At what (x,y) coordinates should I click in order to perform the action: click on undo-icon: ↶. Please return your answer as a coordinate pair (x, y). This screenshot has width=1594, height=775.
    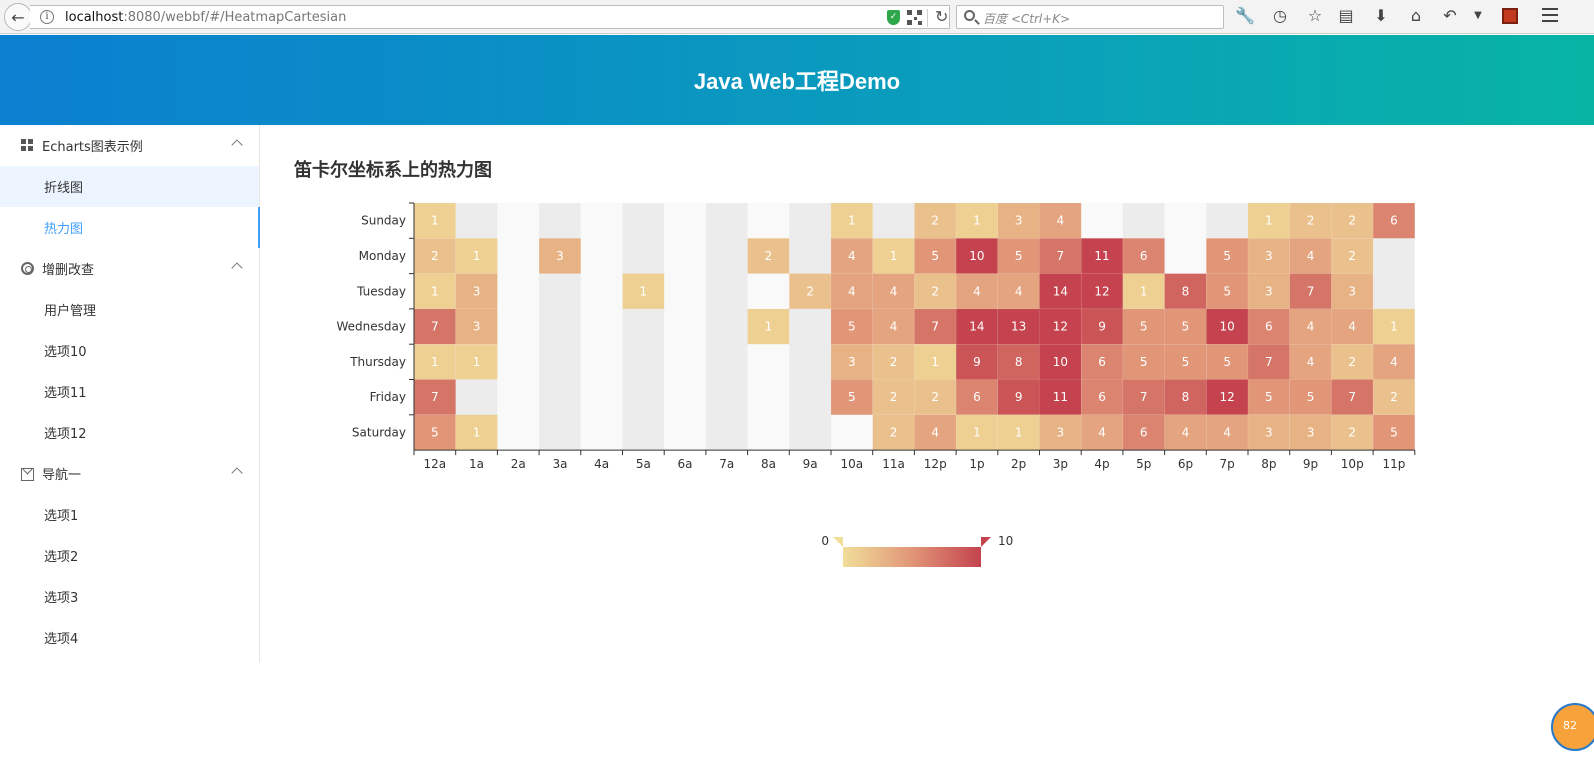
    Looking at the image, I should click on (1450, 15).